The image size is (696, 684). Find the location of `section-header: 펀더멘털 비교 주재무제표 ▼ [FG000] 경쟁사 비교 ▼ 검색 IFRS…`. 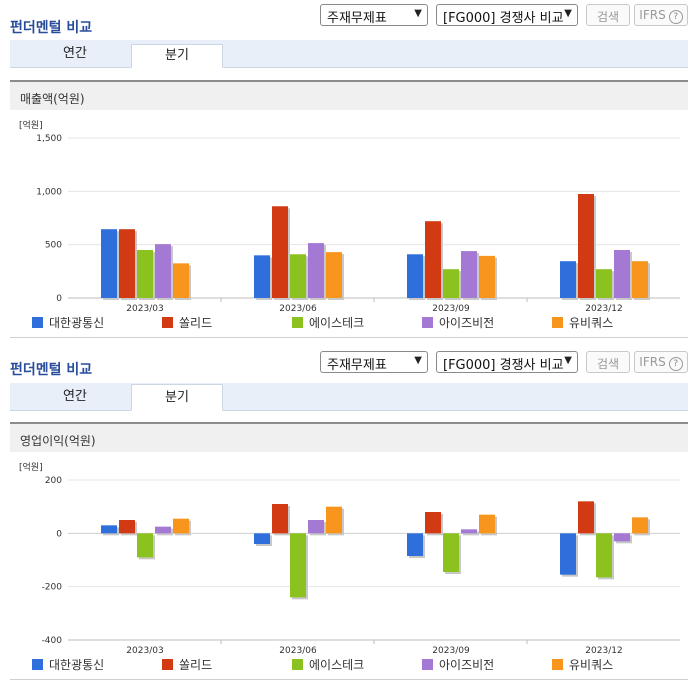

section-header: 펀더멘털 비교 주재무제표 ▼ [FG000] 경쟁사 비교 ▼ 검색 IFRS… is located at coordinates (348, 22).